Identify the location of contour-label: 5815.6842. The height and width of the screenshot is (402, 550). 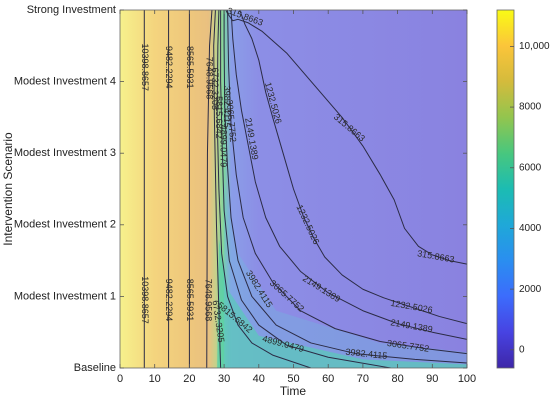
(219, 117).